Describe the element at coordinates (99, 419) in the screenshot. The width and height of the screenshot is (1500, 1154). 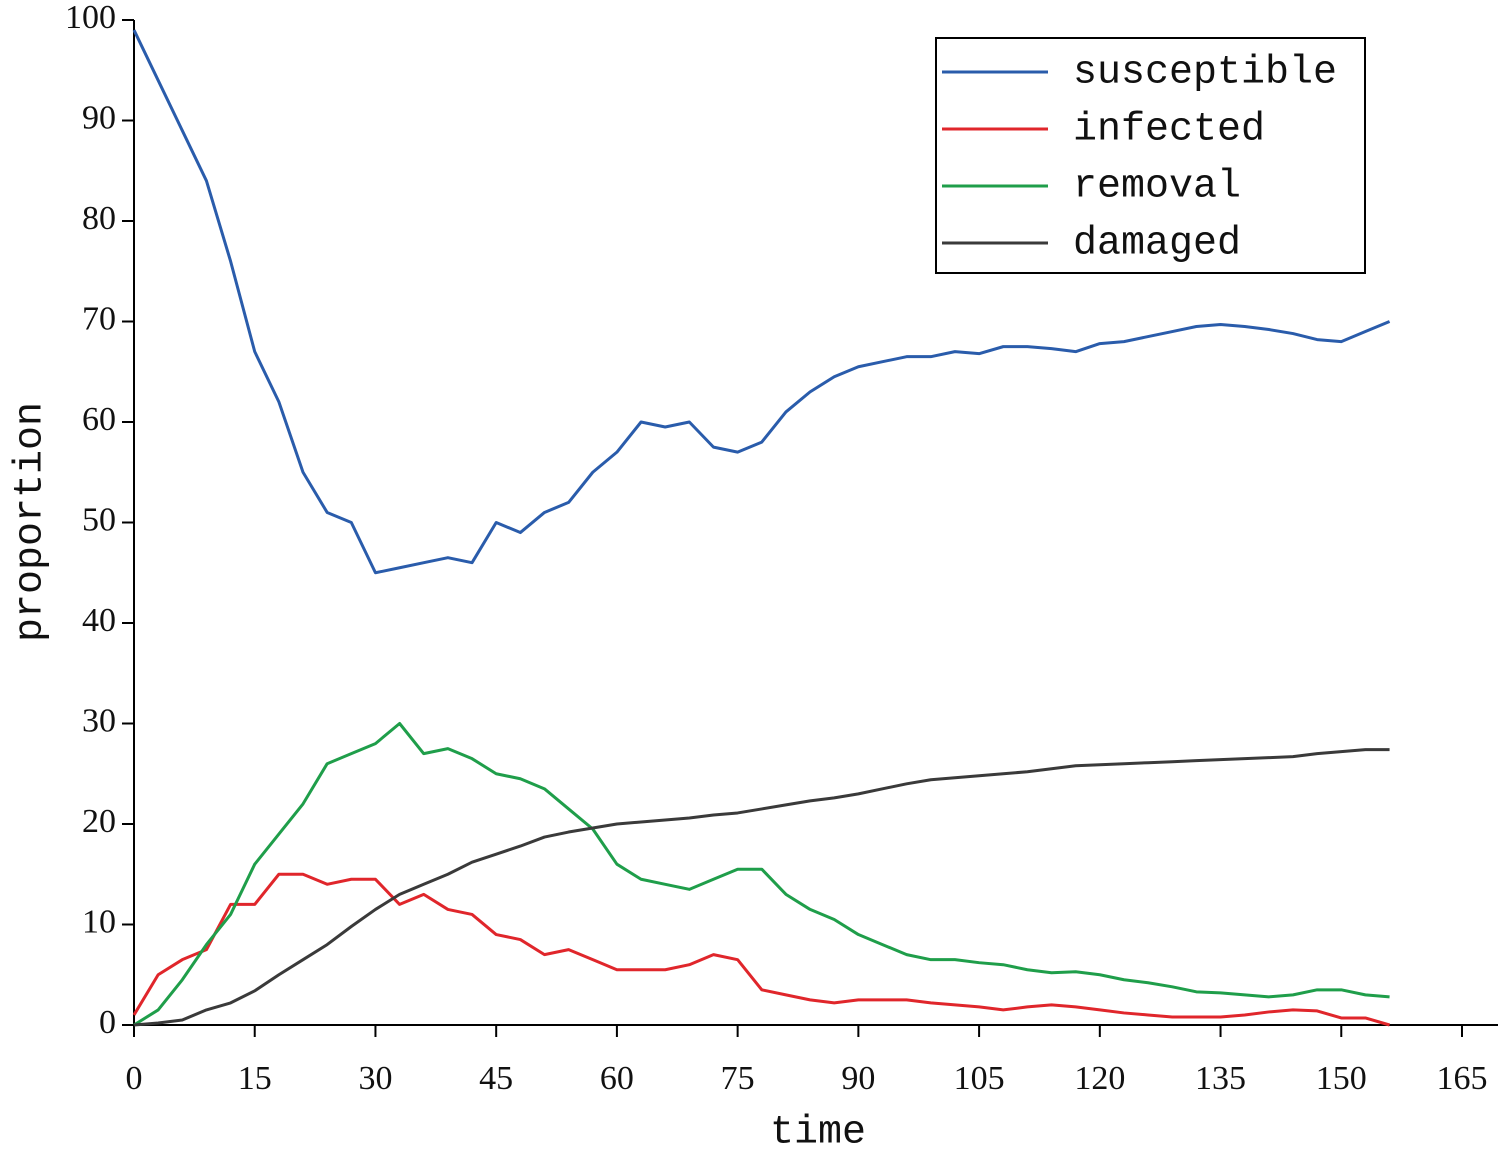
I see `y-tick-label: 60` at that location.